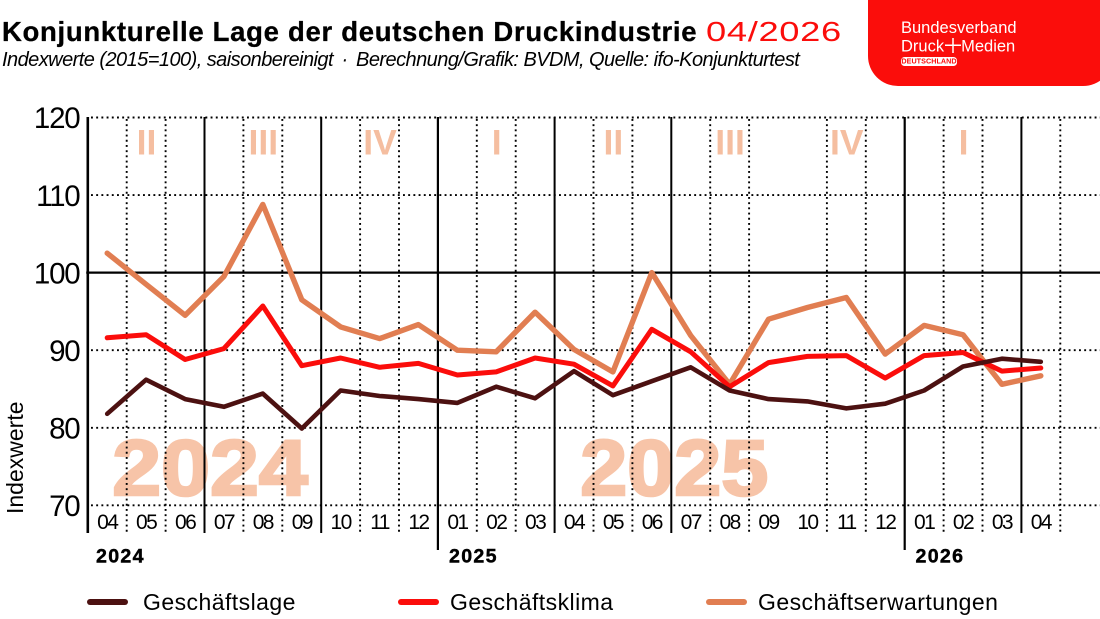  What do you see at coordinates (64, 351) in the screenshot?
I see `svg-text: 90` at bounding box center [64, 351].